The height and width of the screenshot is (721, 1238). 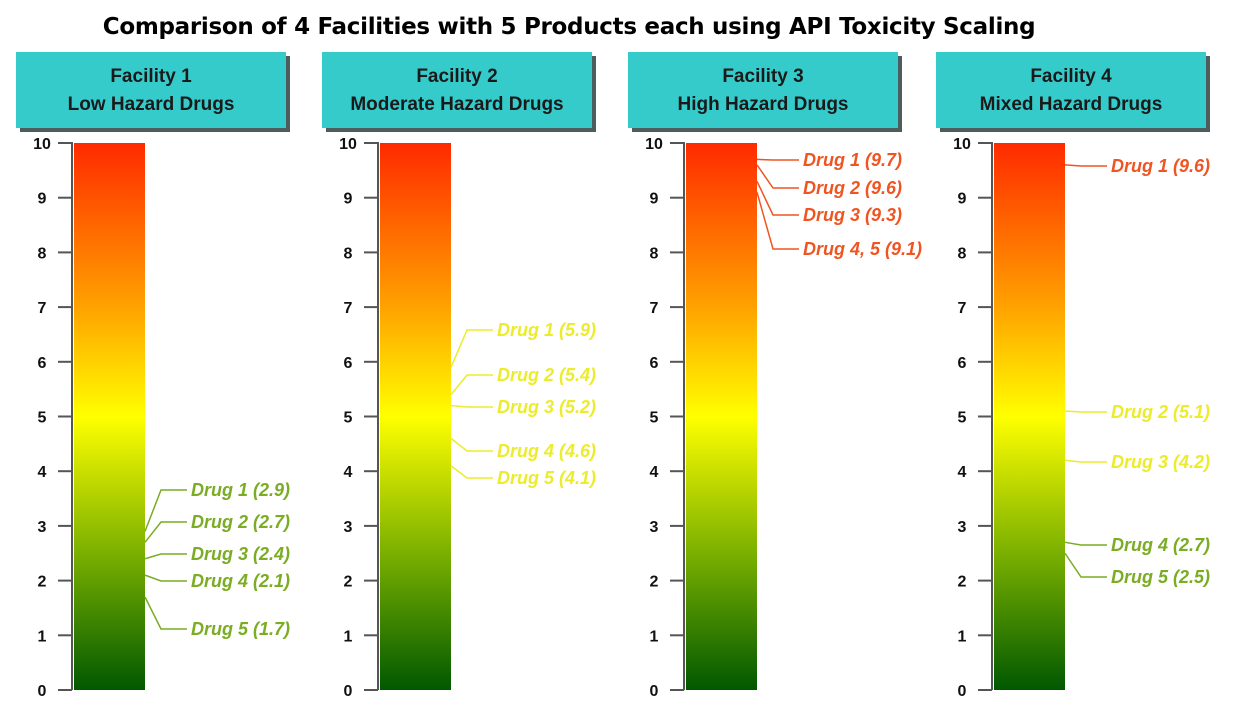 I want to click on facility-name: Facility 3, so click(x=762, y=76).